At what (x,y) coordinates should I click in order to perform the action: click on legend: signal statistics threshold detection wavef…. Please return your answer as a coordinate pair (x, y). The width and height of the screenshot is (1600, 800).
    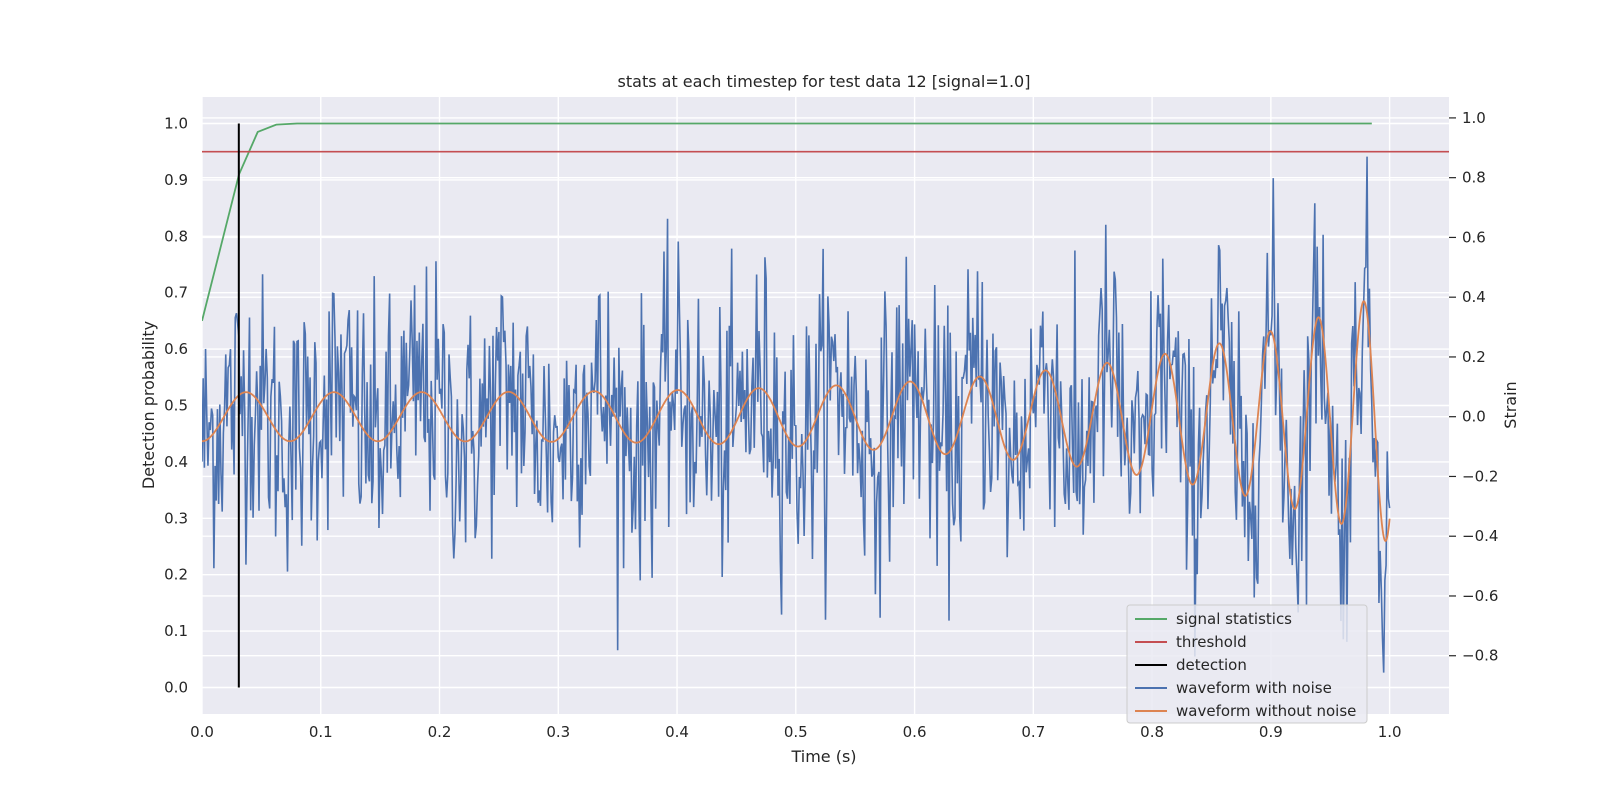
    Looking at the image, I should click on (1247, 664).